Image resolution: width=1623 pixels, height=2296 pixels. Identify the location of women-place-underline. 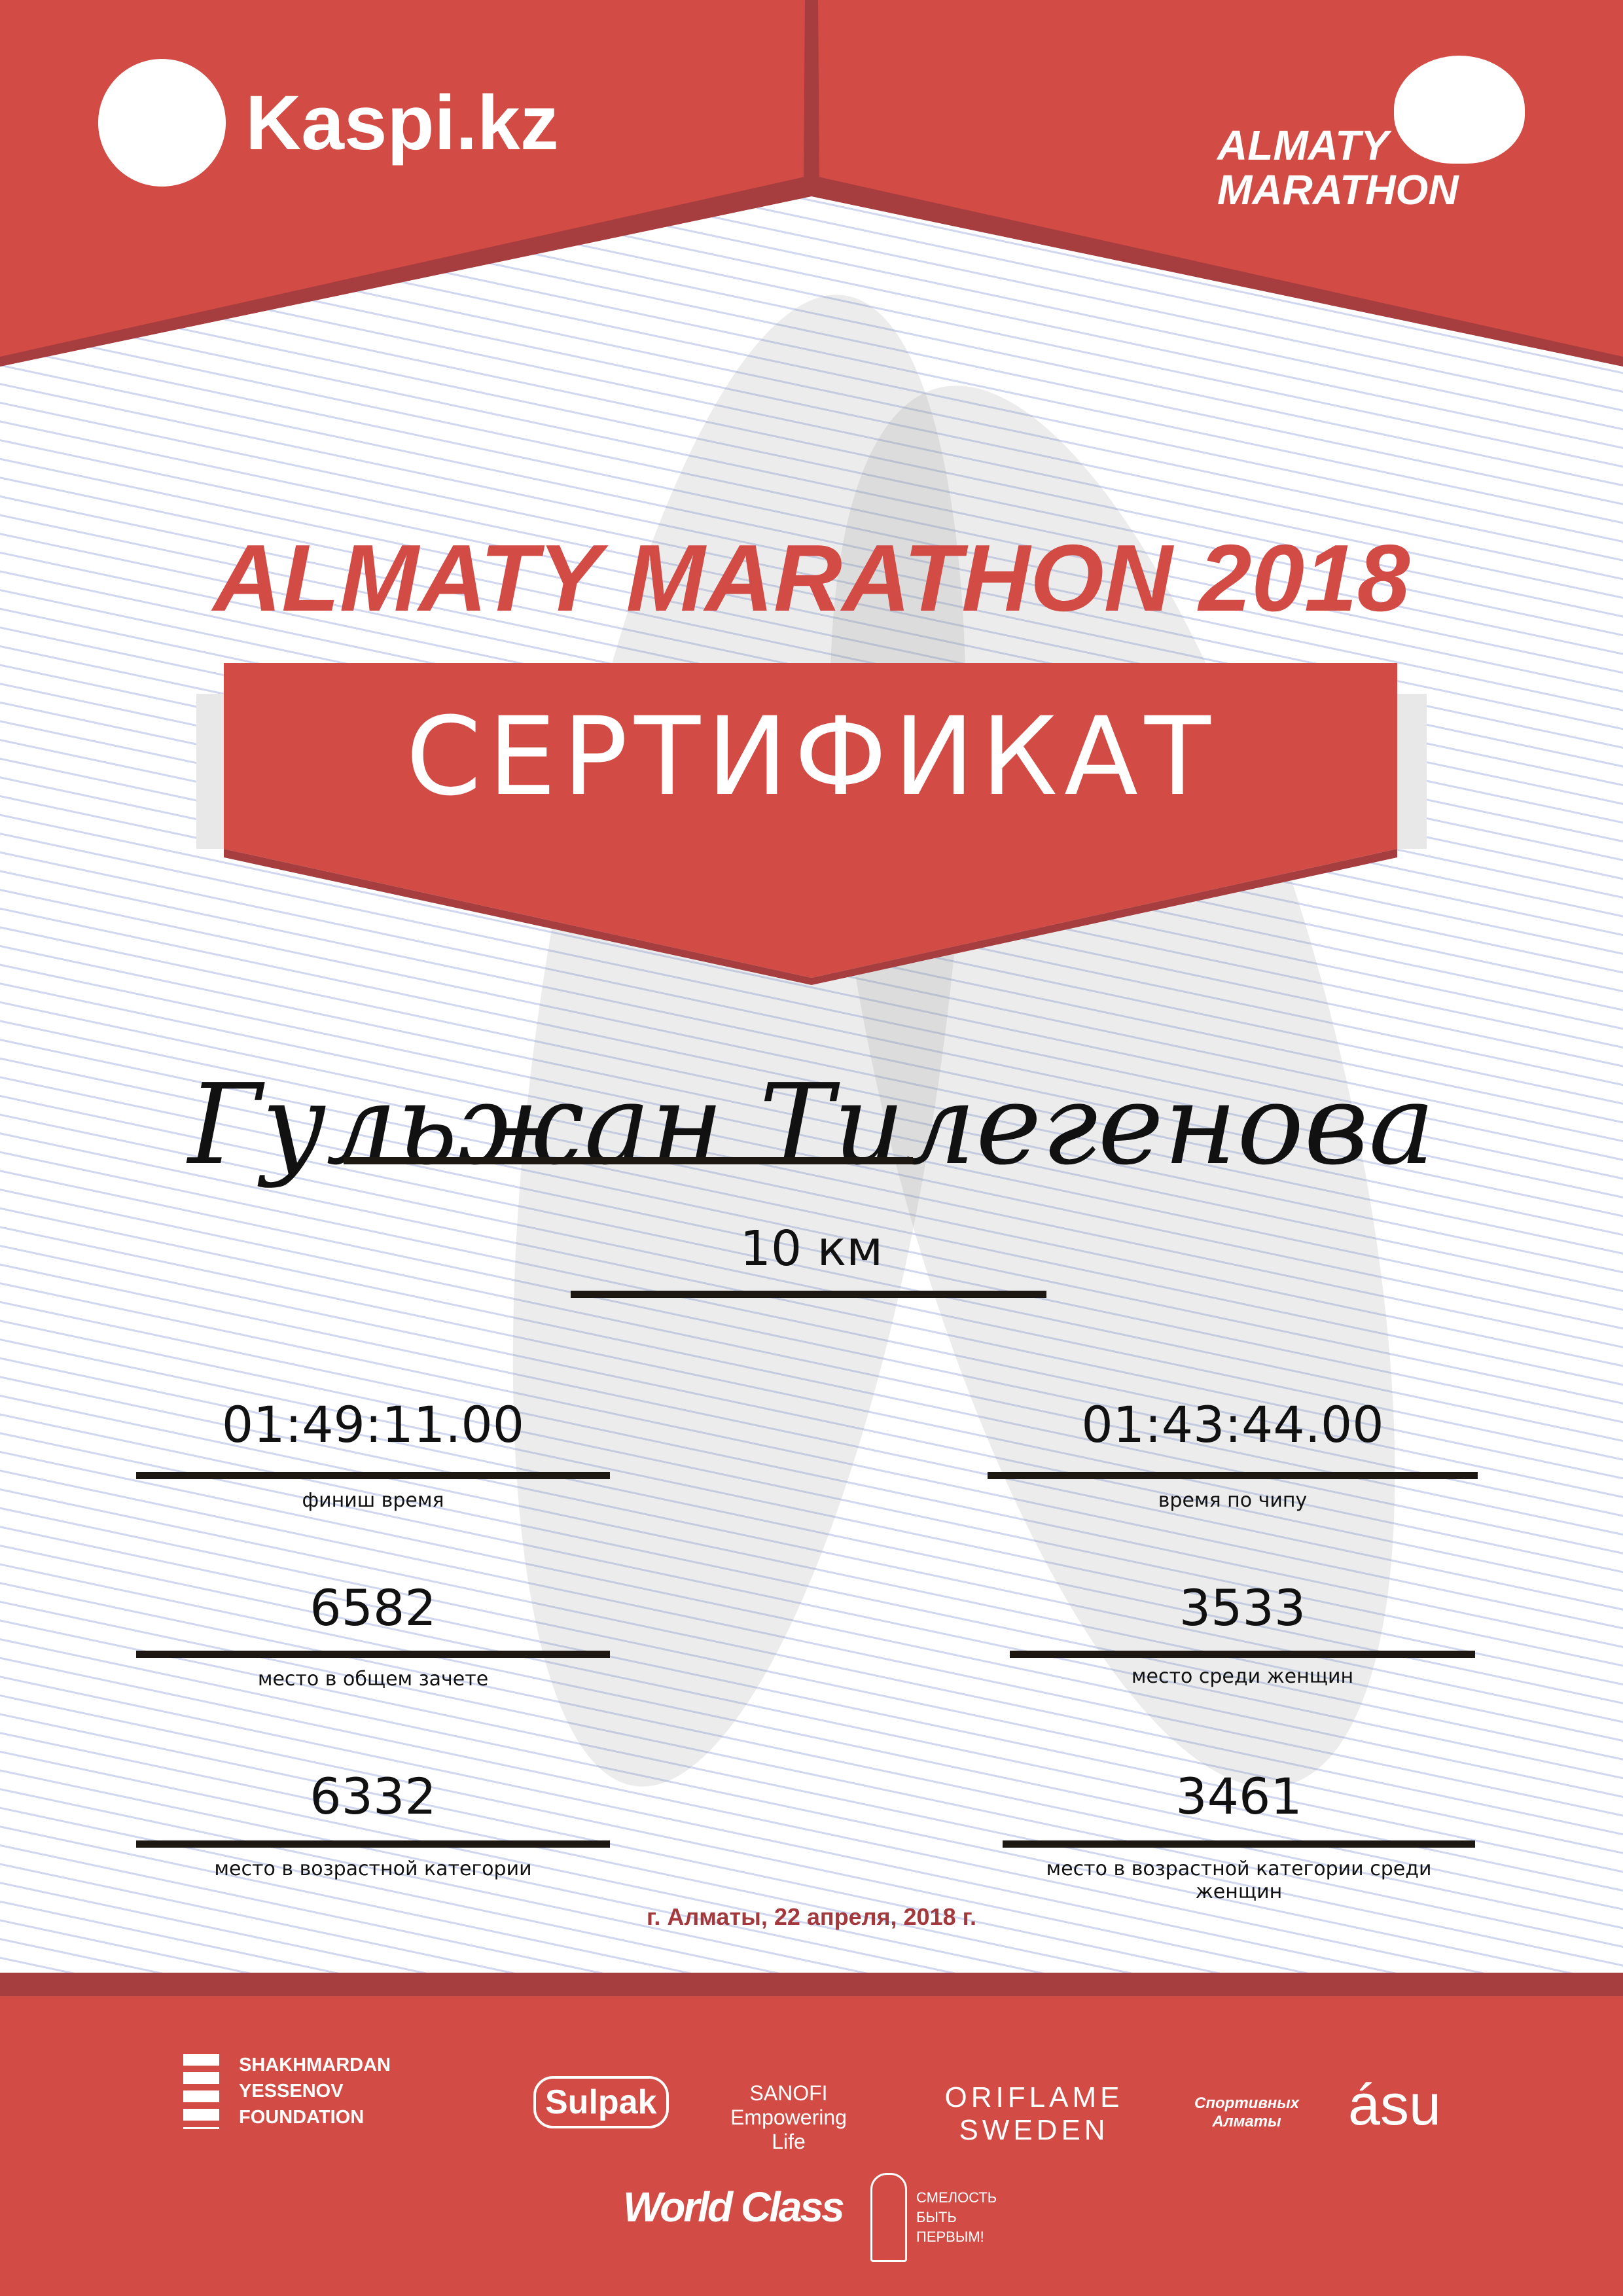
(1242, 1654).